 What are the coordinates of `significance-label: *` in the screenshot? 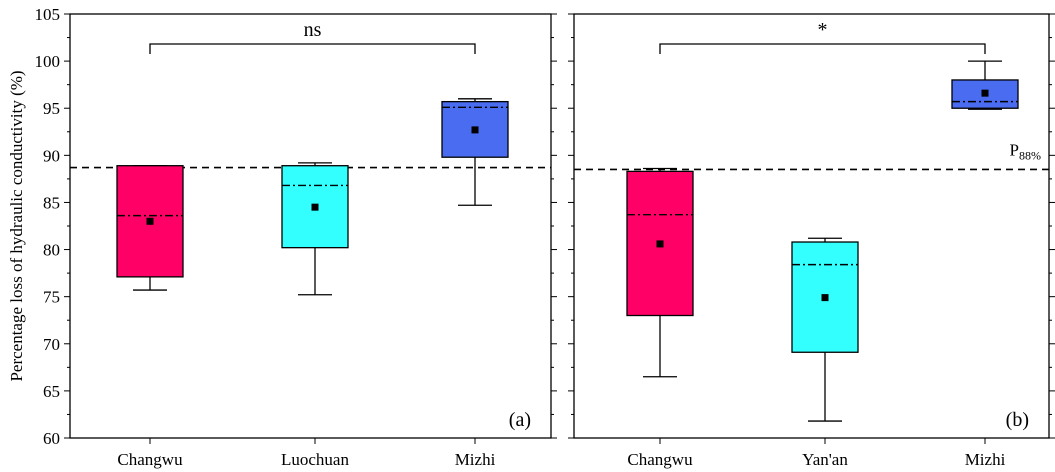 It's located at (823, 30).